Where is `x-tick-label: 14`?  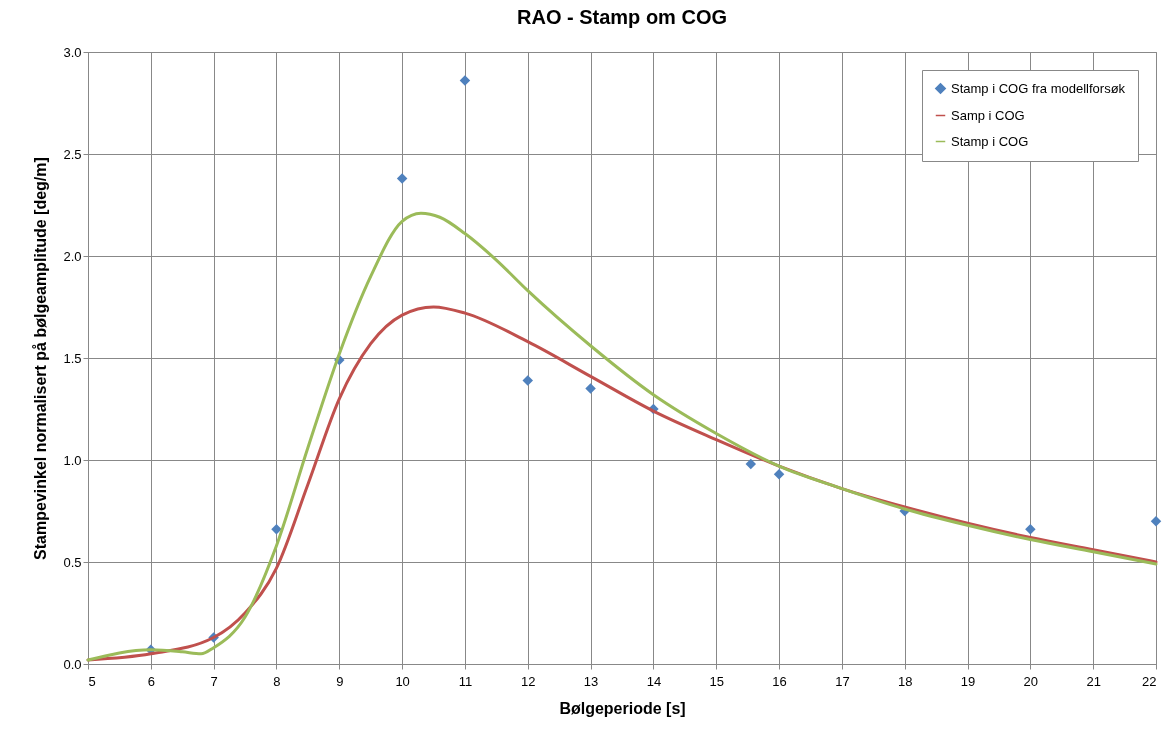 x-tick-label: 14 is located at coordinates (654, 681).